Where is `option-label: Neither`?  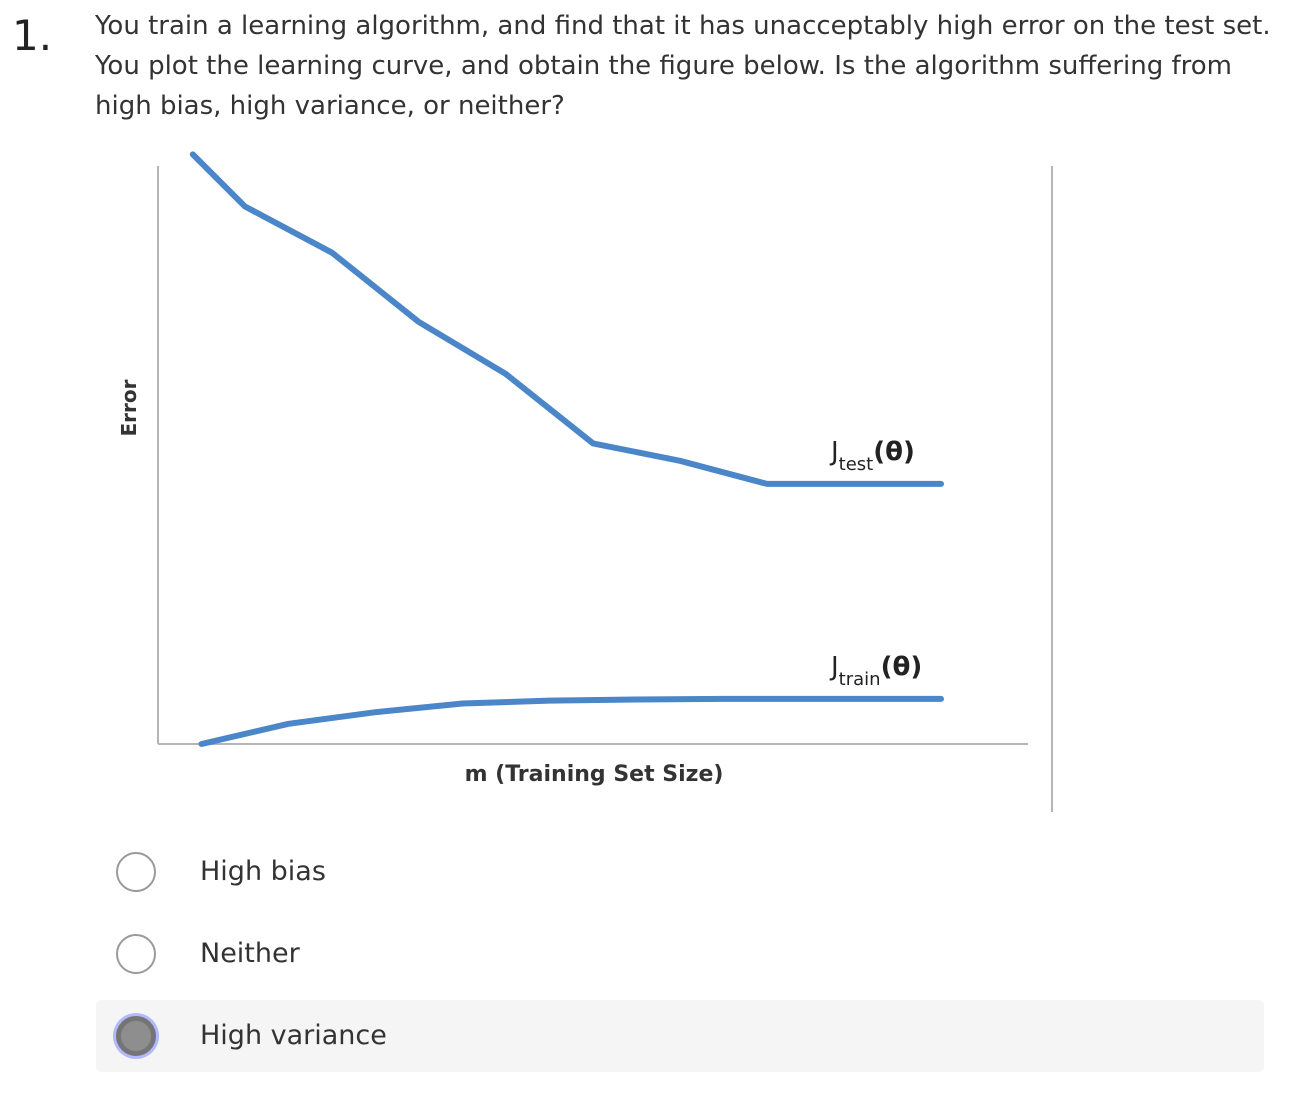 option-label: Neither is located at coordinates (250, 953).